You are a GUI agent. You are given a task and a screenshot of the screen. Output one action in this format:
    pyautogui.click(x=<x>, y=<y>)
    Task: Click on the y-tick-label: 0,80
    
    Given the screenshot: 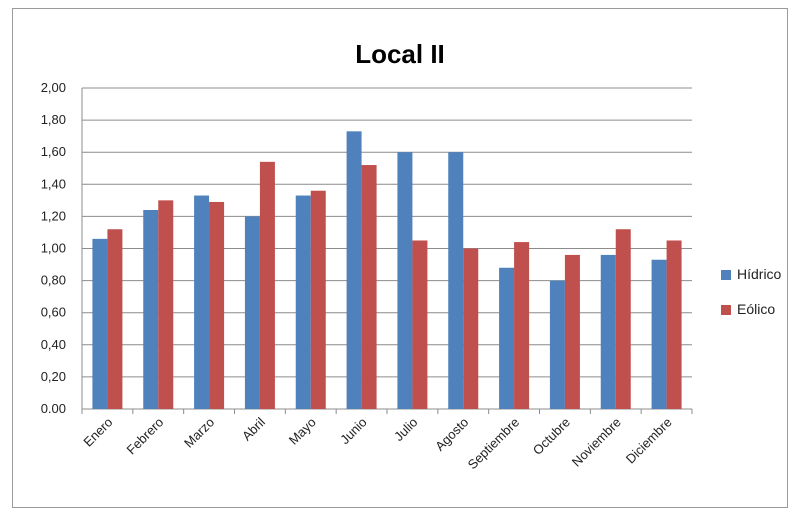 What is the action you would take?
    pyautogui.click(x=53, y=280)
    